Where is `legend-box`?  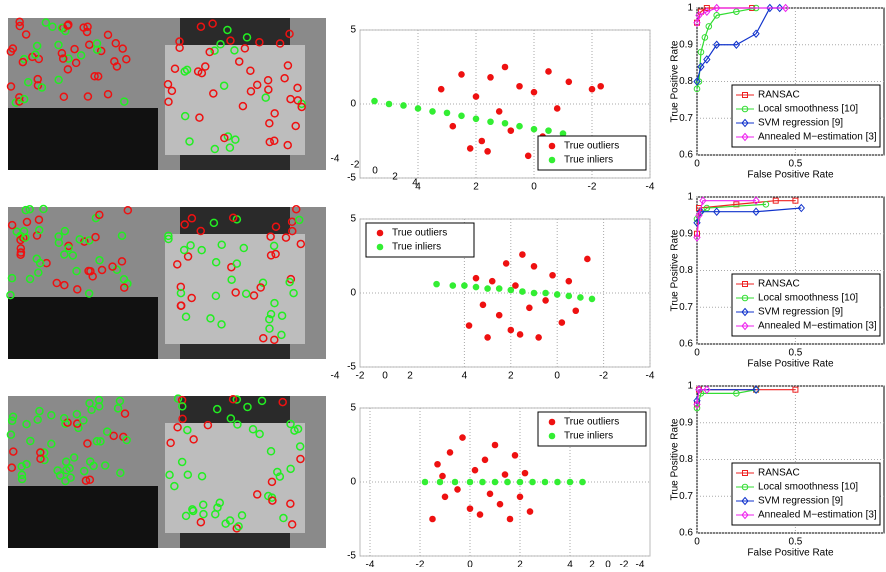
legend-box is located at coordinates (806, 494).